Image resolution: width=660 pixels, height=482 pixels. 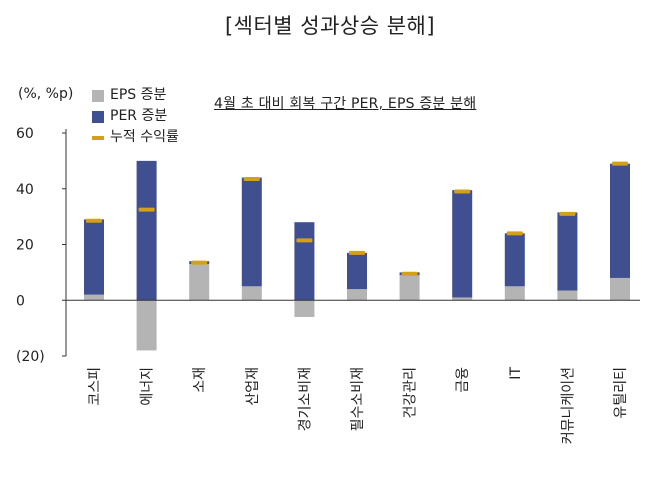 What do you see at coordinates (98, 116) in the screenshot?
I see `legend-swatch-per` at bounding box center [98, 116].